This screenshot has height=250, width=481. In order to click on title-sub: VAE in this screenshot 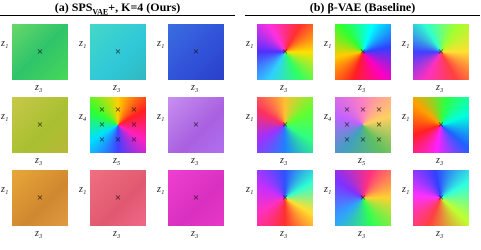, I will do `click(100, 12)`.